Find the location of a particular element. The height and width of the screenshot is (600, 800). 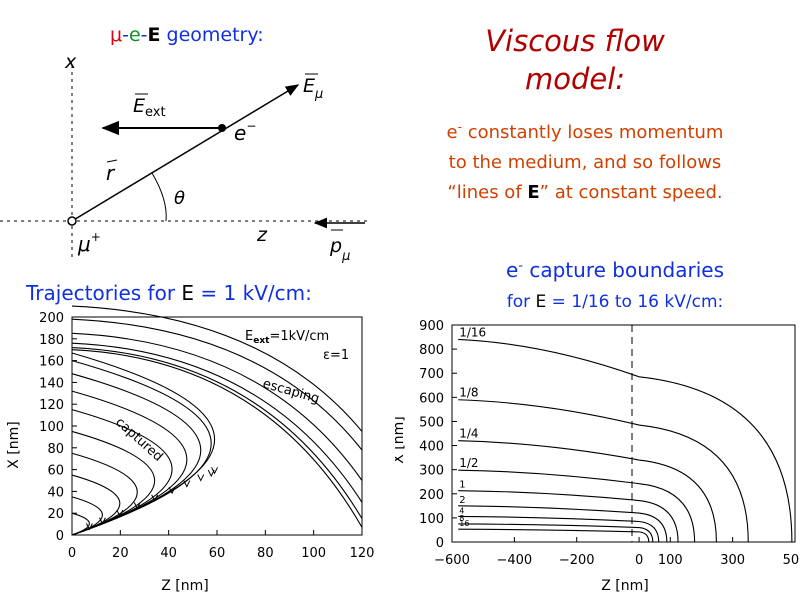

series-label: 1/16 is located at coordinates (472, 332).